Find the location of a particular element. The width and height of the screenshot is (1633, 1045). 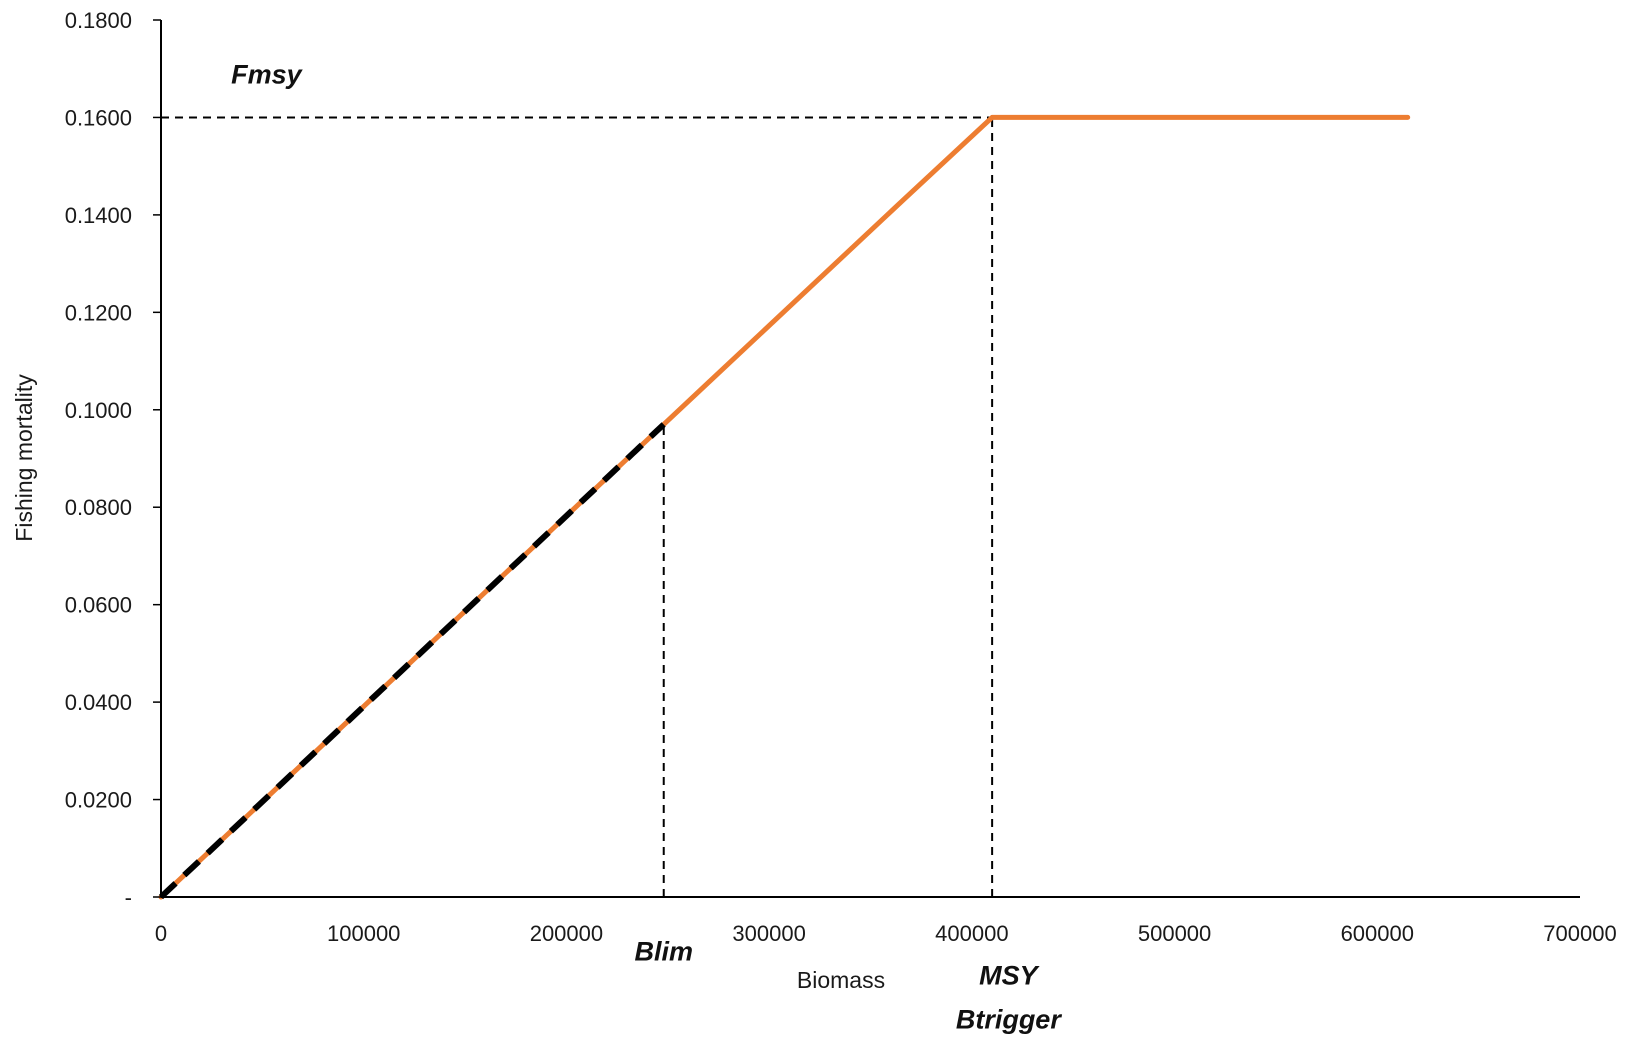

y-tick-label: 0.1000 is located at coordinates (98, 410).